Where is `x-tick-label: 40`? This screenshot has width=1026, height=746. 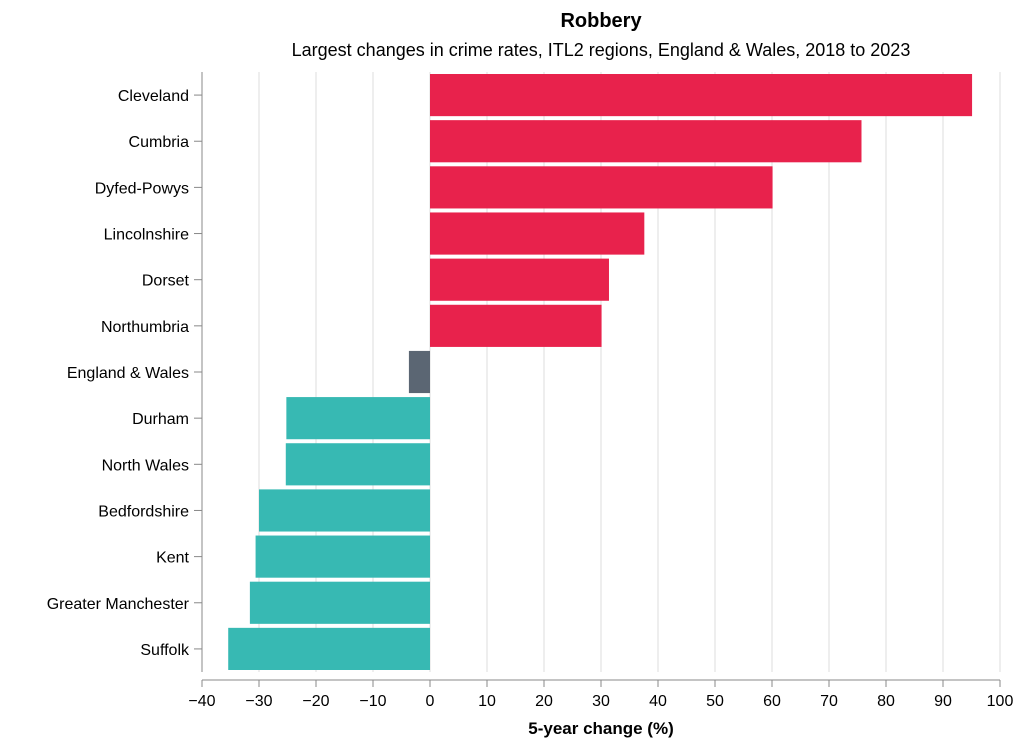
x-tick-label: 40 is located at coordinates (658, 701).